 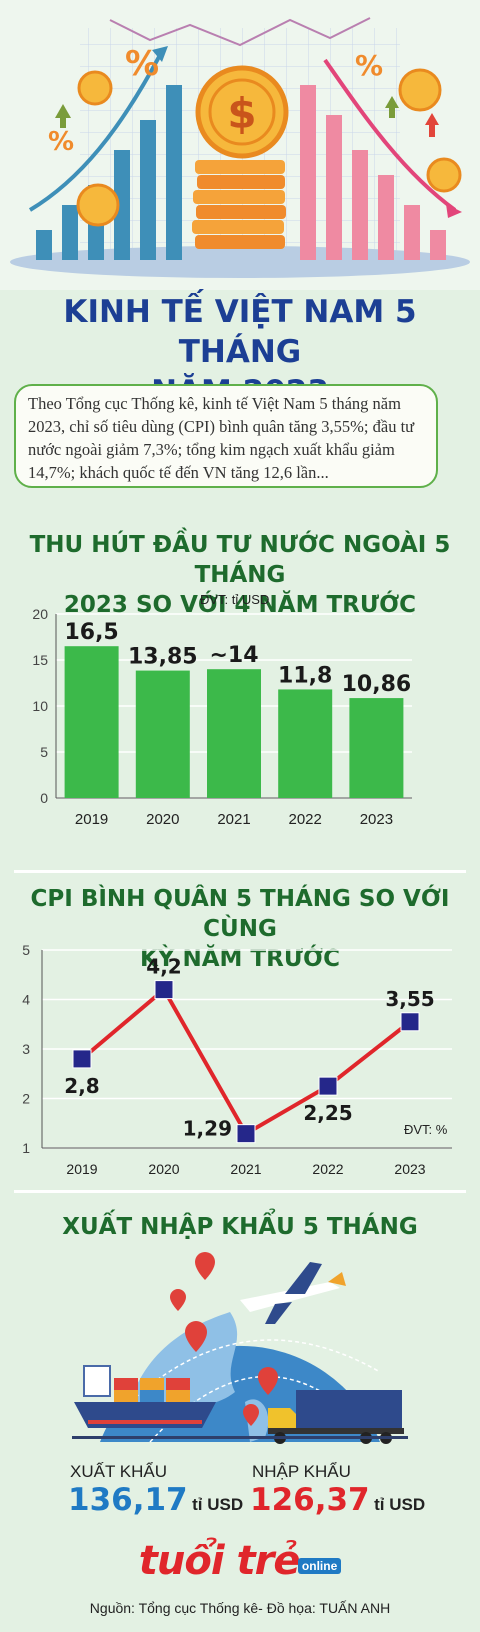 What do you see at coordinates (240, 560) in the screenshot?
I see `fdi-title-line1: THU HÚT ĐẦU TƯ NƯỚC NGOÀI 5 THÁNG` at bounding box center [240, 560].